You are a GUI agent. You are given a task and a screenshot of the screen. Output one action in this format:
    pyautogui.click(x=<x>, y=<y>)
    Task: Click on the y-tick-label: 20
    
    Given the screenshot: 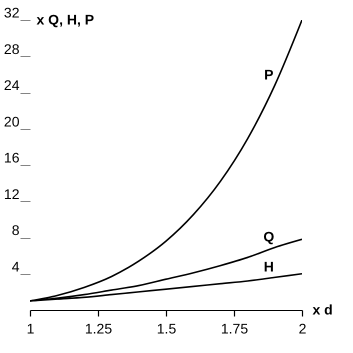 What is the action you would take?
    pyautogui.click(x=12, y=121)
    